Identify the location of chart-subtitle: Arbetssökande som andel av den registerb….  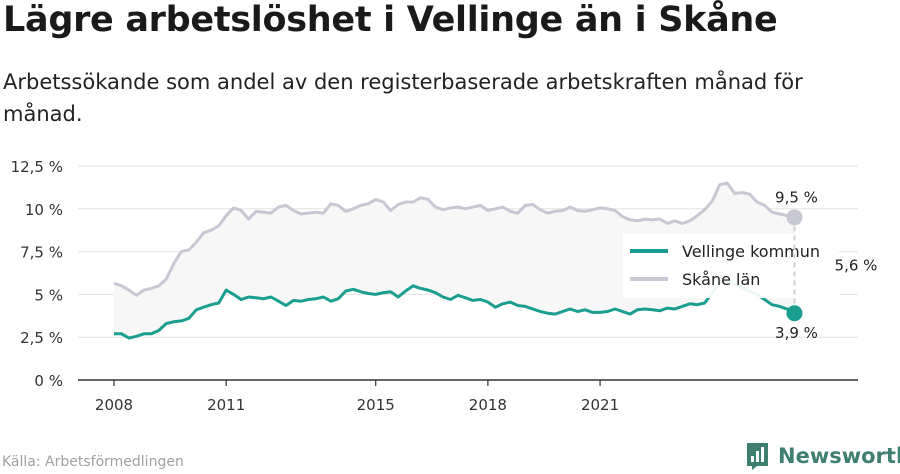
(403, 98).